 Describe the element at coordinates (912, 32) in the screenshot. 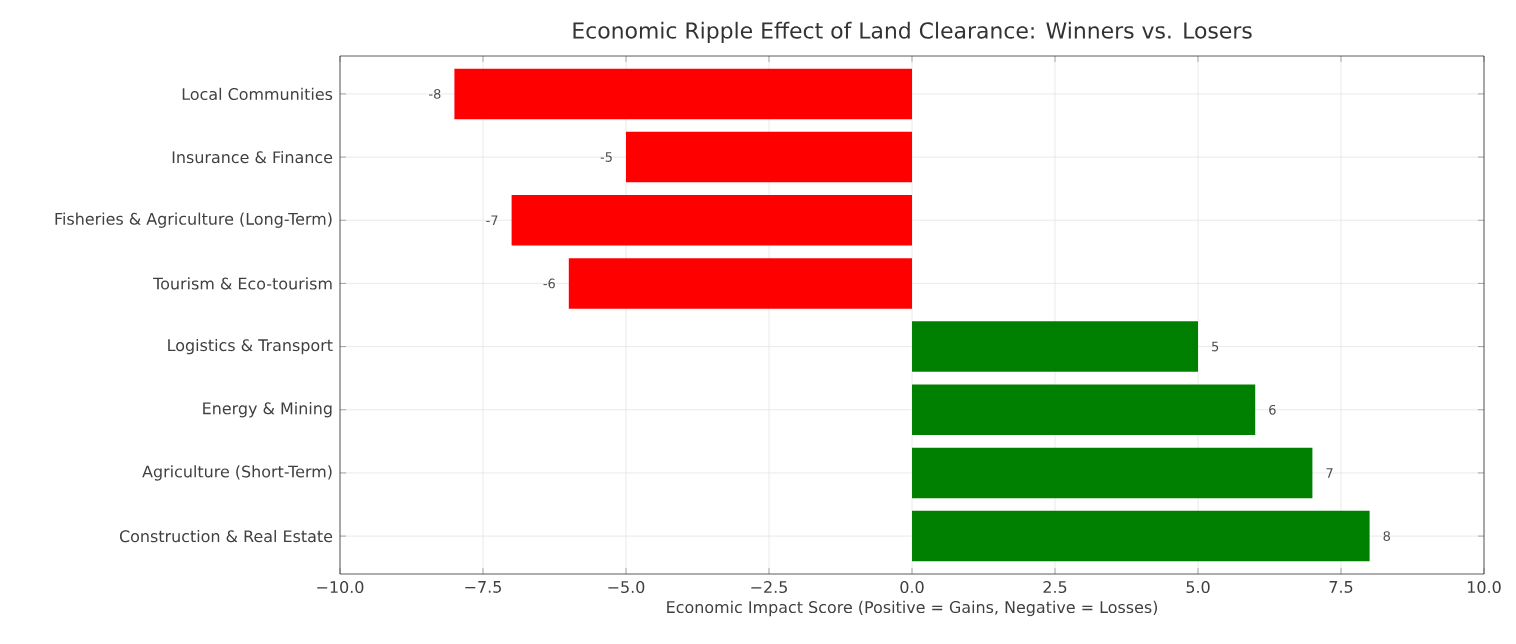

I see `chart-title: Economic Ripple Effect of Land Clearance: Winners vs. Losers` at that location.